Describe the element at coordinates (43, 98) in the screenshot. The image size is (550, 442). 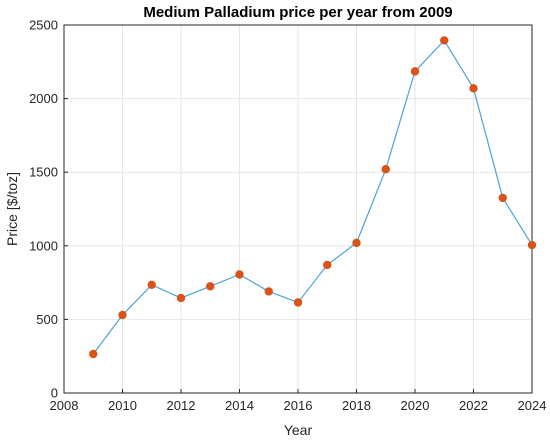
I see `y-tick-label: 2000` at that location.